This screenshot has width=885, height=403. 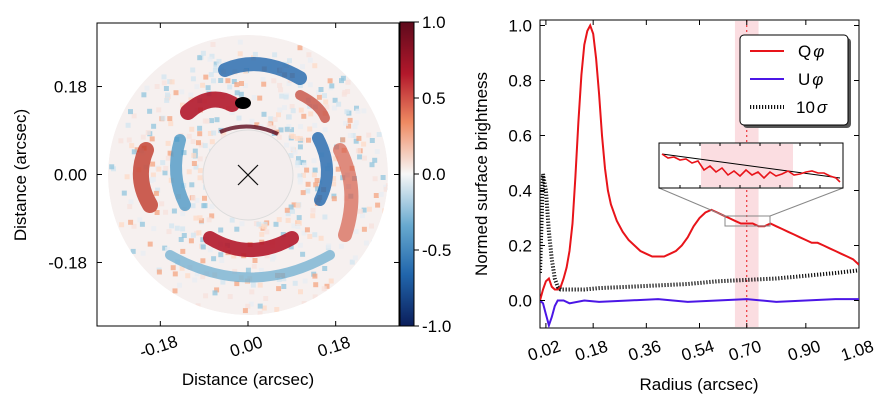 What do you see at coordinates (248, 175) in the screenshot?
I see `x-icon` at bounding box center [248, 175].